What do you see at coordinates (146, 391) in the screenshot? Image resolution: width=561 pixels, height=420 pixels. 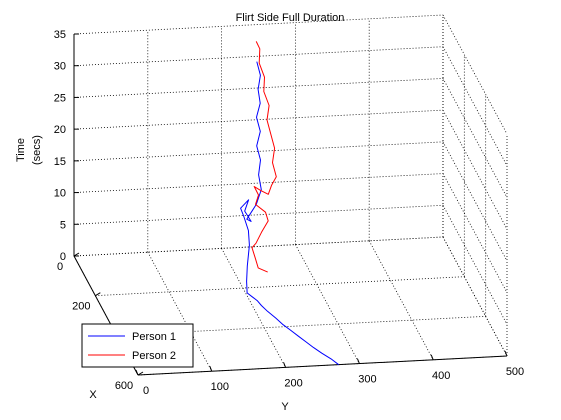 I see `y-tick-label: 0` at bounding box center [146, 391].